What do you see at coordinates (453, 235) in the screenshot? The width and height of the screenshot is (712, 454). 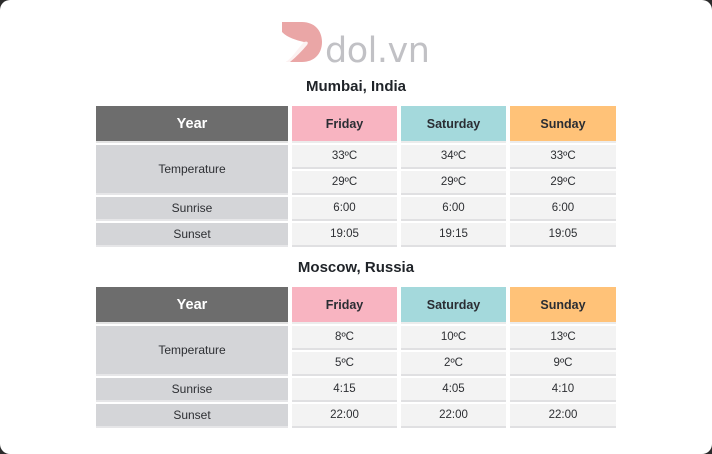 I see `cell-sunset-saturday: 19:15` at bounding box center [453, 235].